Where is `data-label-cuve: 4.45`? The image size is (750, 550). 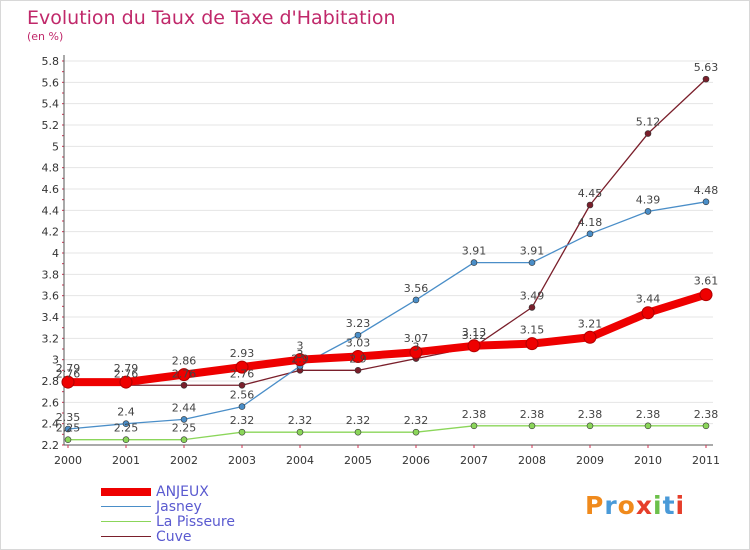 data-label-cuve: 4.45 is located at coordinates (590, 193).